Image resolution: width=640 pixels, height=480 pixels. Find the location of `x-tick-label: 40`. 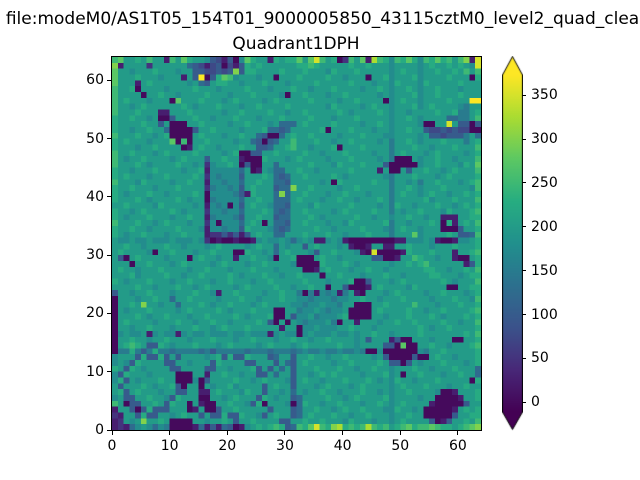

x-tick-label: 40 is located at coordinates (342, 446).